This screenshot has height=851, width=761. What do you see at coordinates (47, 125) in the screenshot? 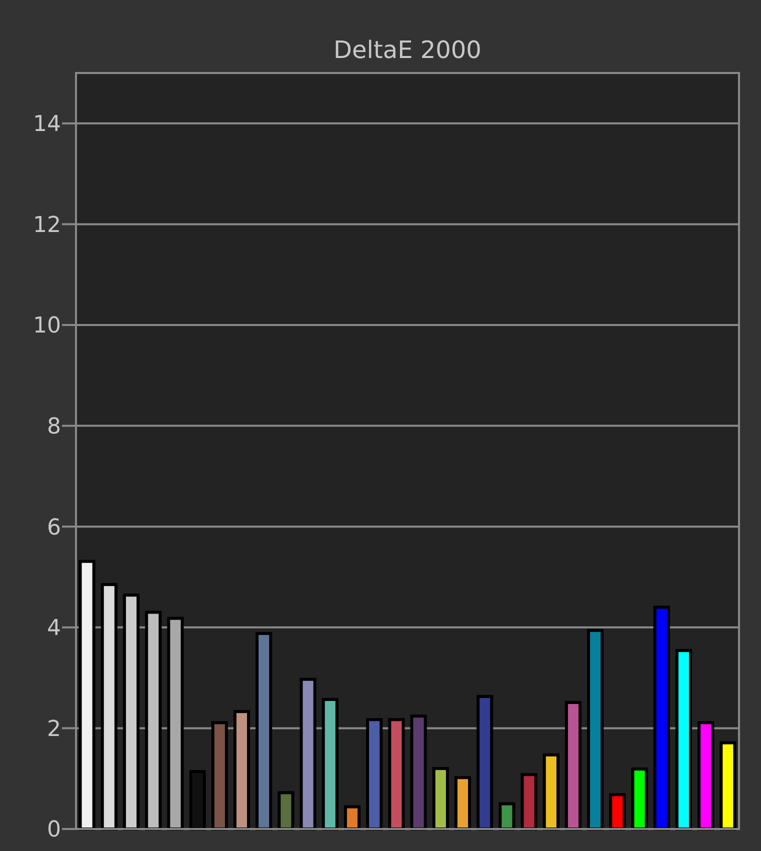
I see `y-tick-label: 14` at bounding box center [47, 125].